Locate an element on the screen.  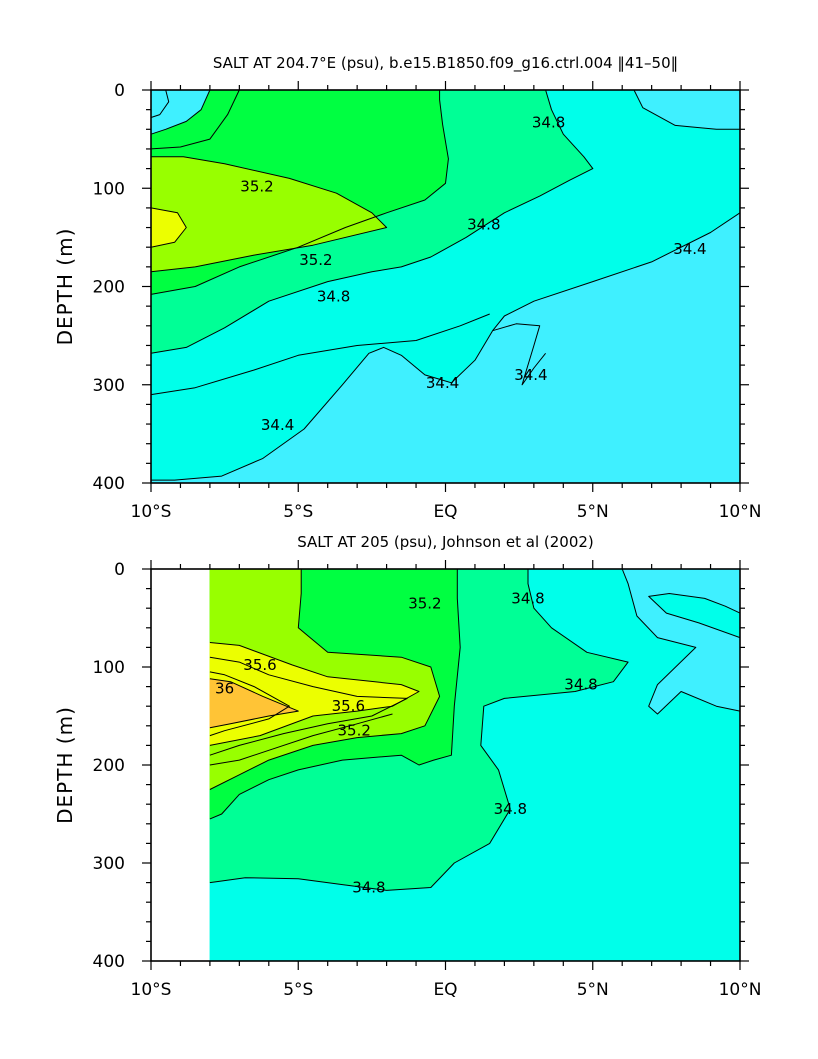
contour-labels: 35.6 36 35.6 35.2 35.2 34.8 34.8 34.8 34.8 is located at coordinates (406, 742).